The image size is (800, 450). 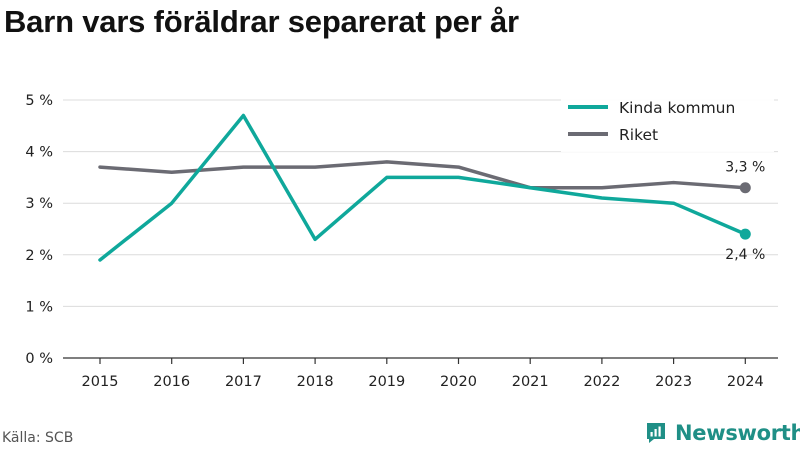 What do you see at coordinates (39, 204) in the screenshot?
I see `y-tick-label: 3 %` at bounding box center [39, 204].